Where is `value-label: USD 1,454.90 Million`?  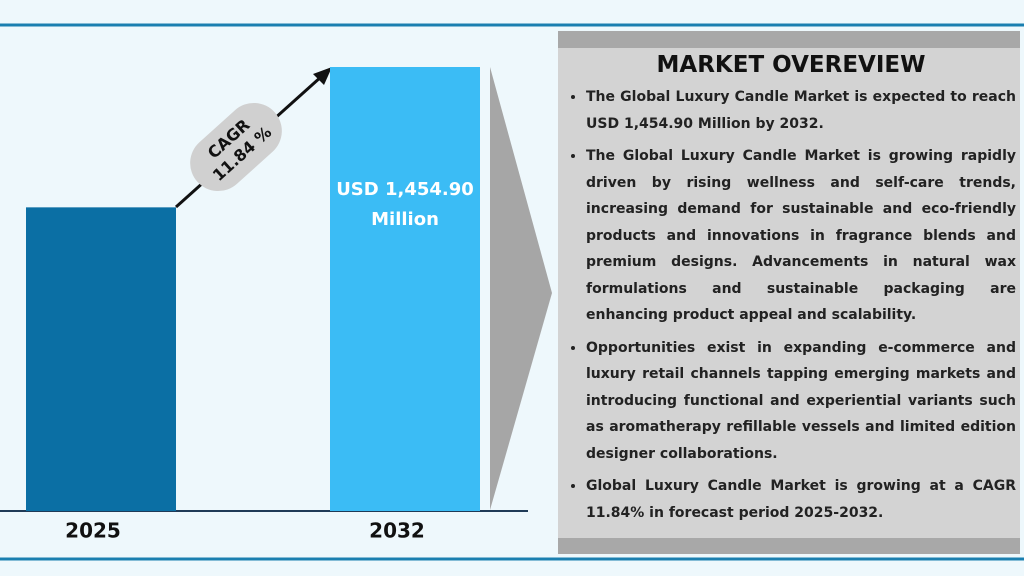
value-label: USD 1,454.90 Million is located at coordinates (405, 204).